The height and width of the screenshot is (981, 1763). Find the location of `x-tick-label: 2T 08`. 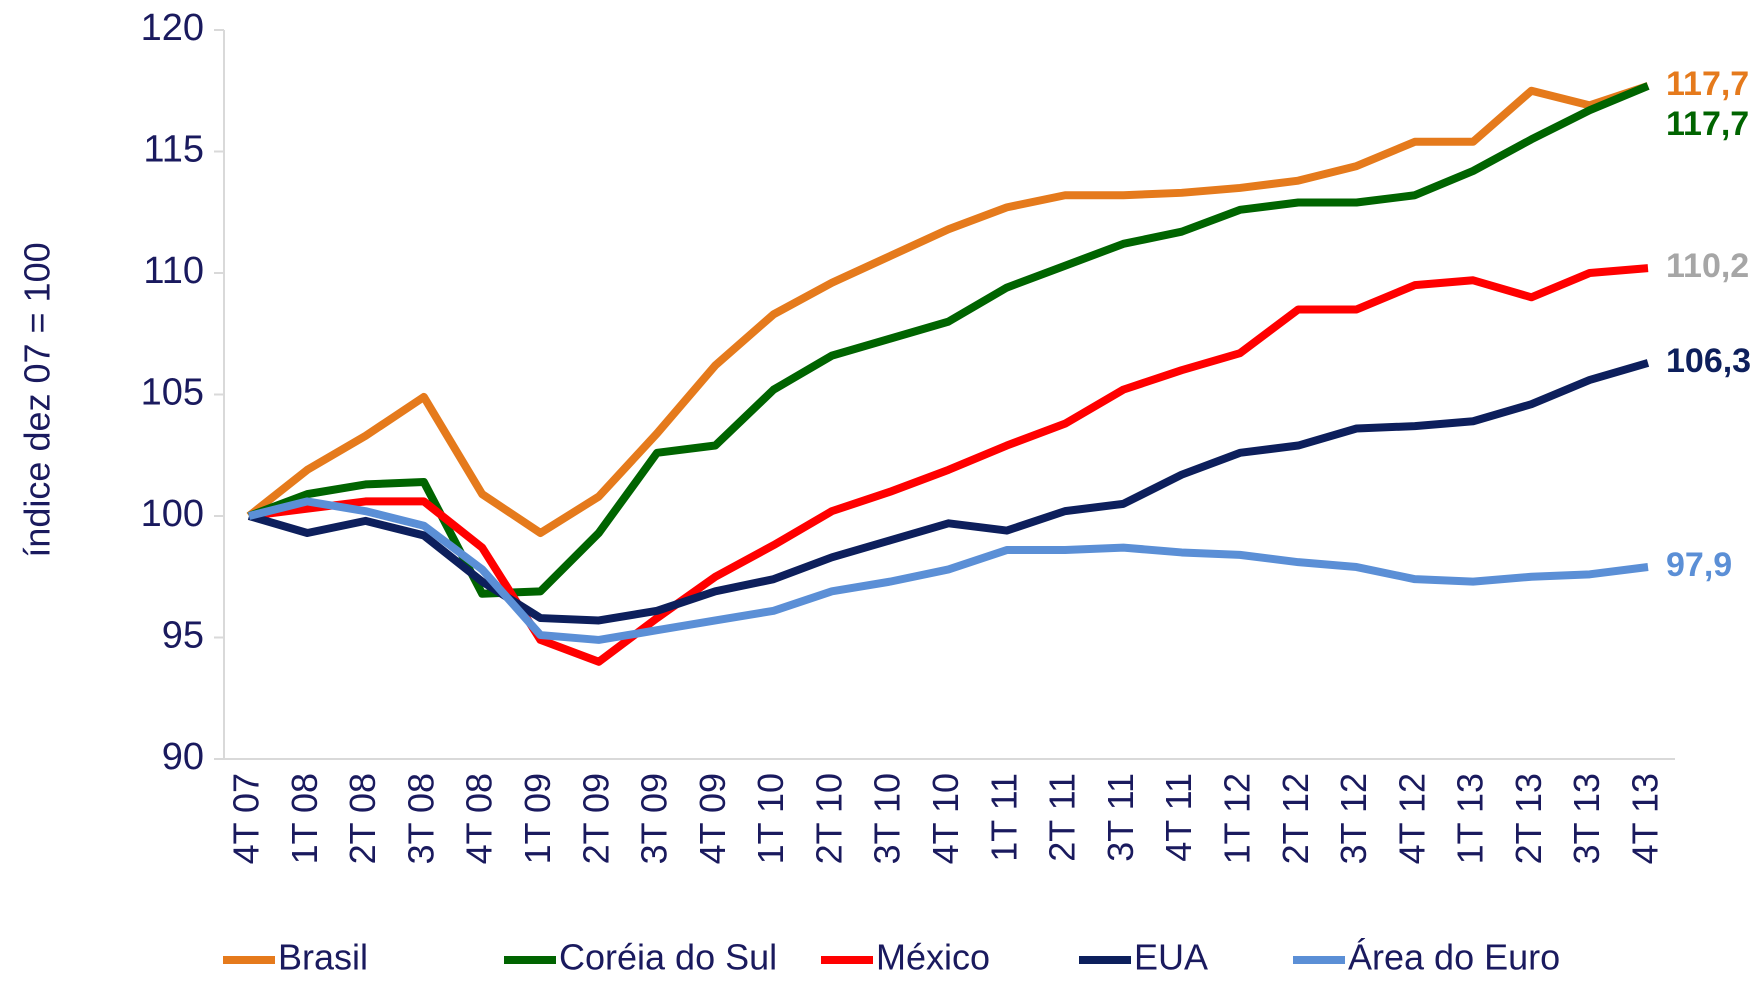

x-tick-label: 2T 08 is located at coordinates (362, 818).